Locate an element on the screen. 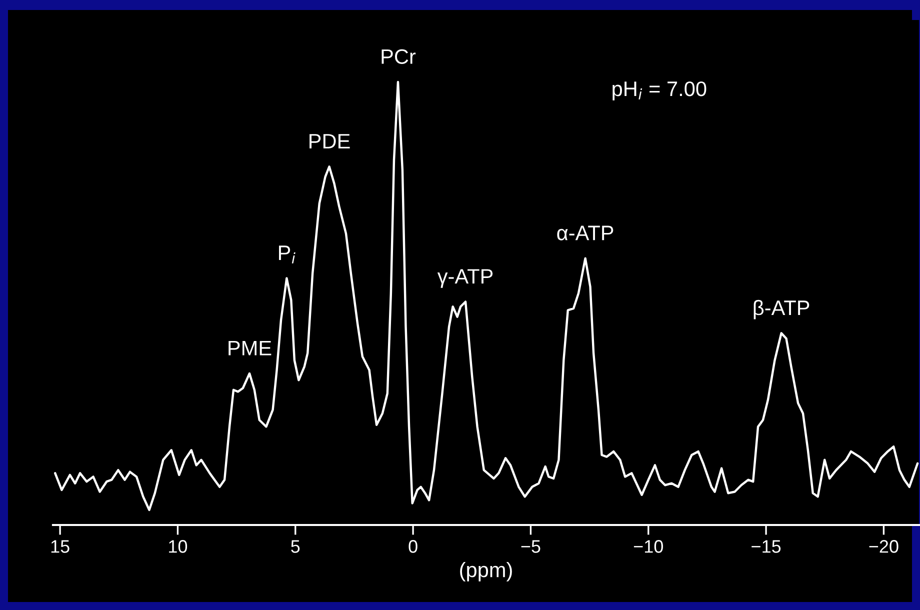  x-tick-label: −10 is located at coordinates (648, 546).